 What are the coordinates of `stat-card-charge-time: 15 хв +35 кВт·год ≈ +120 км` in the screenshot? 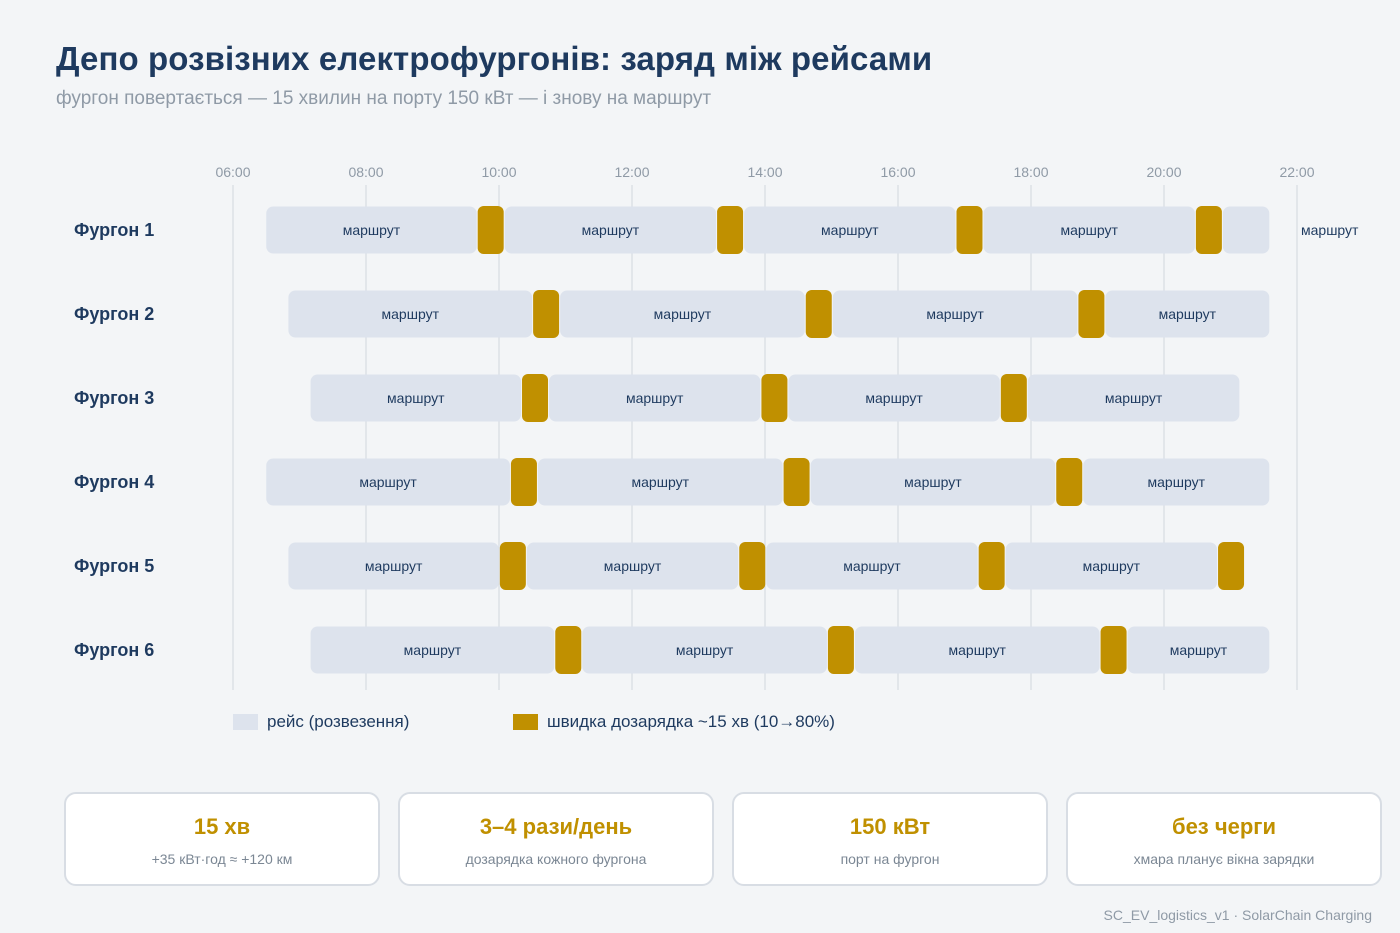 It's located at (222, 839).